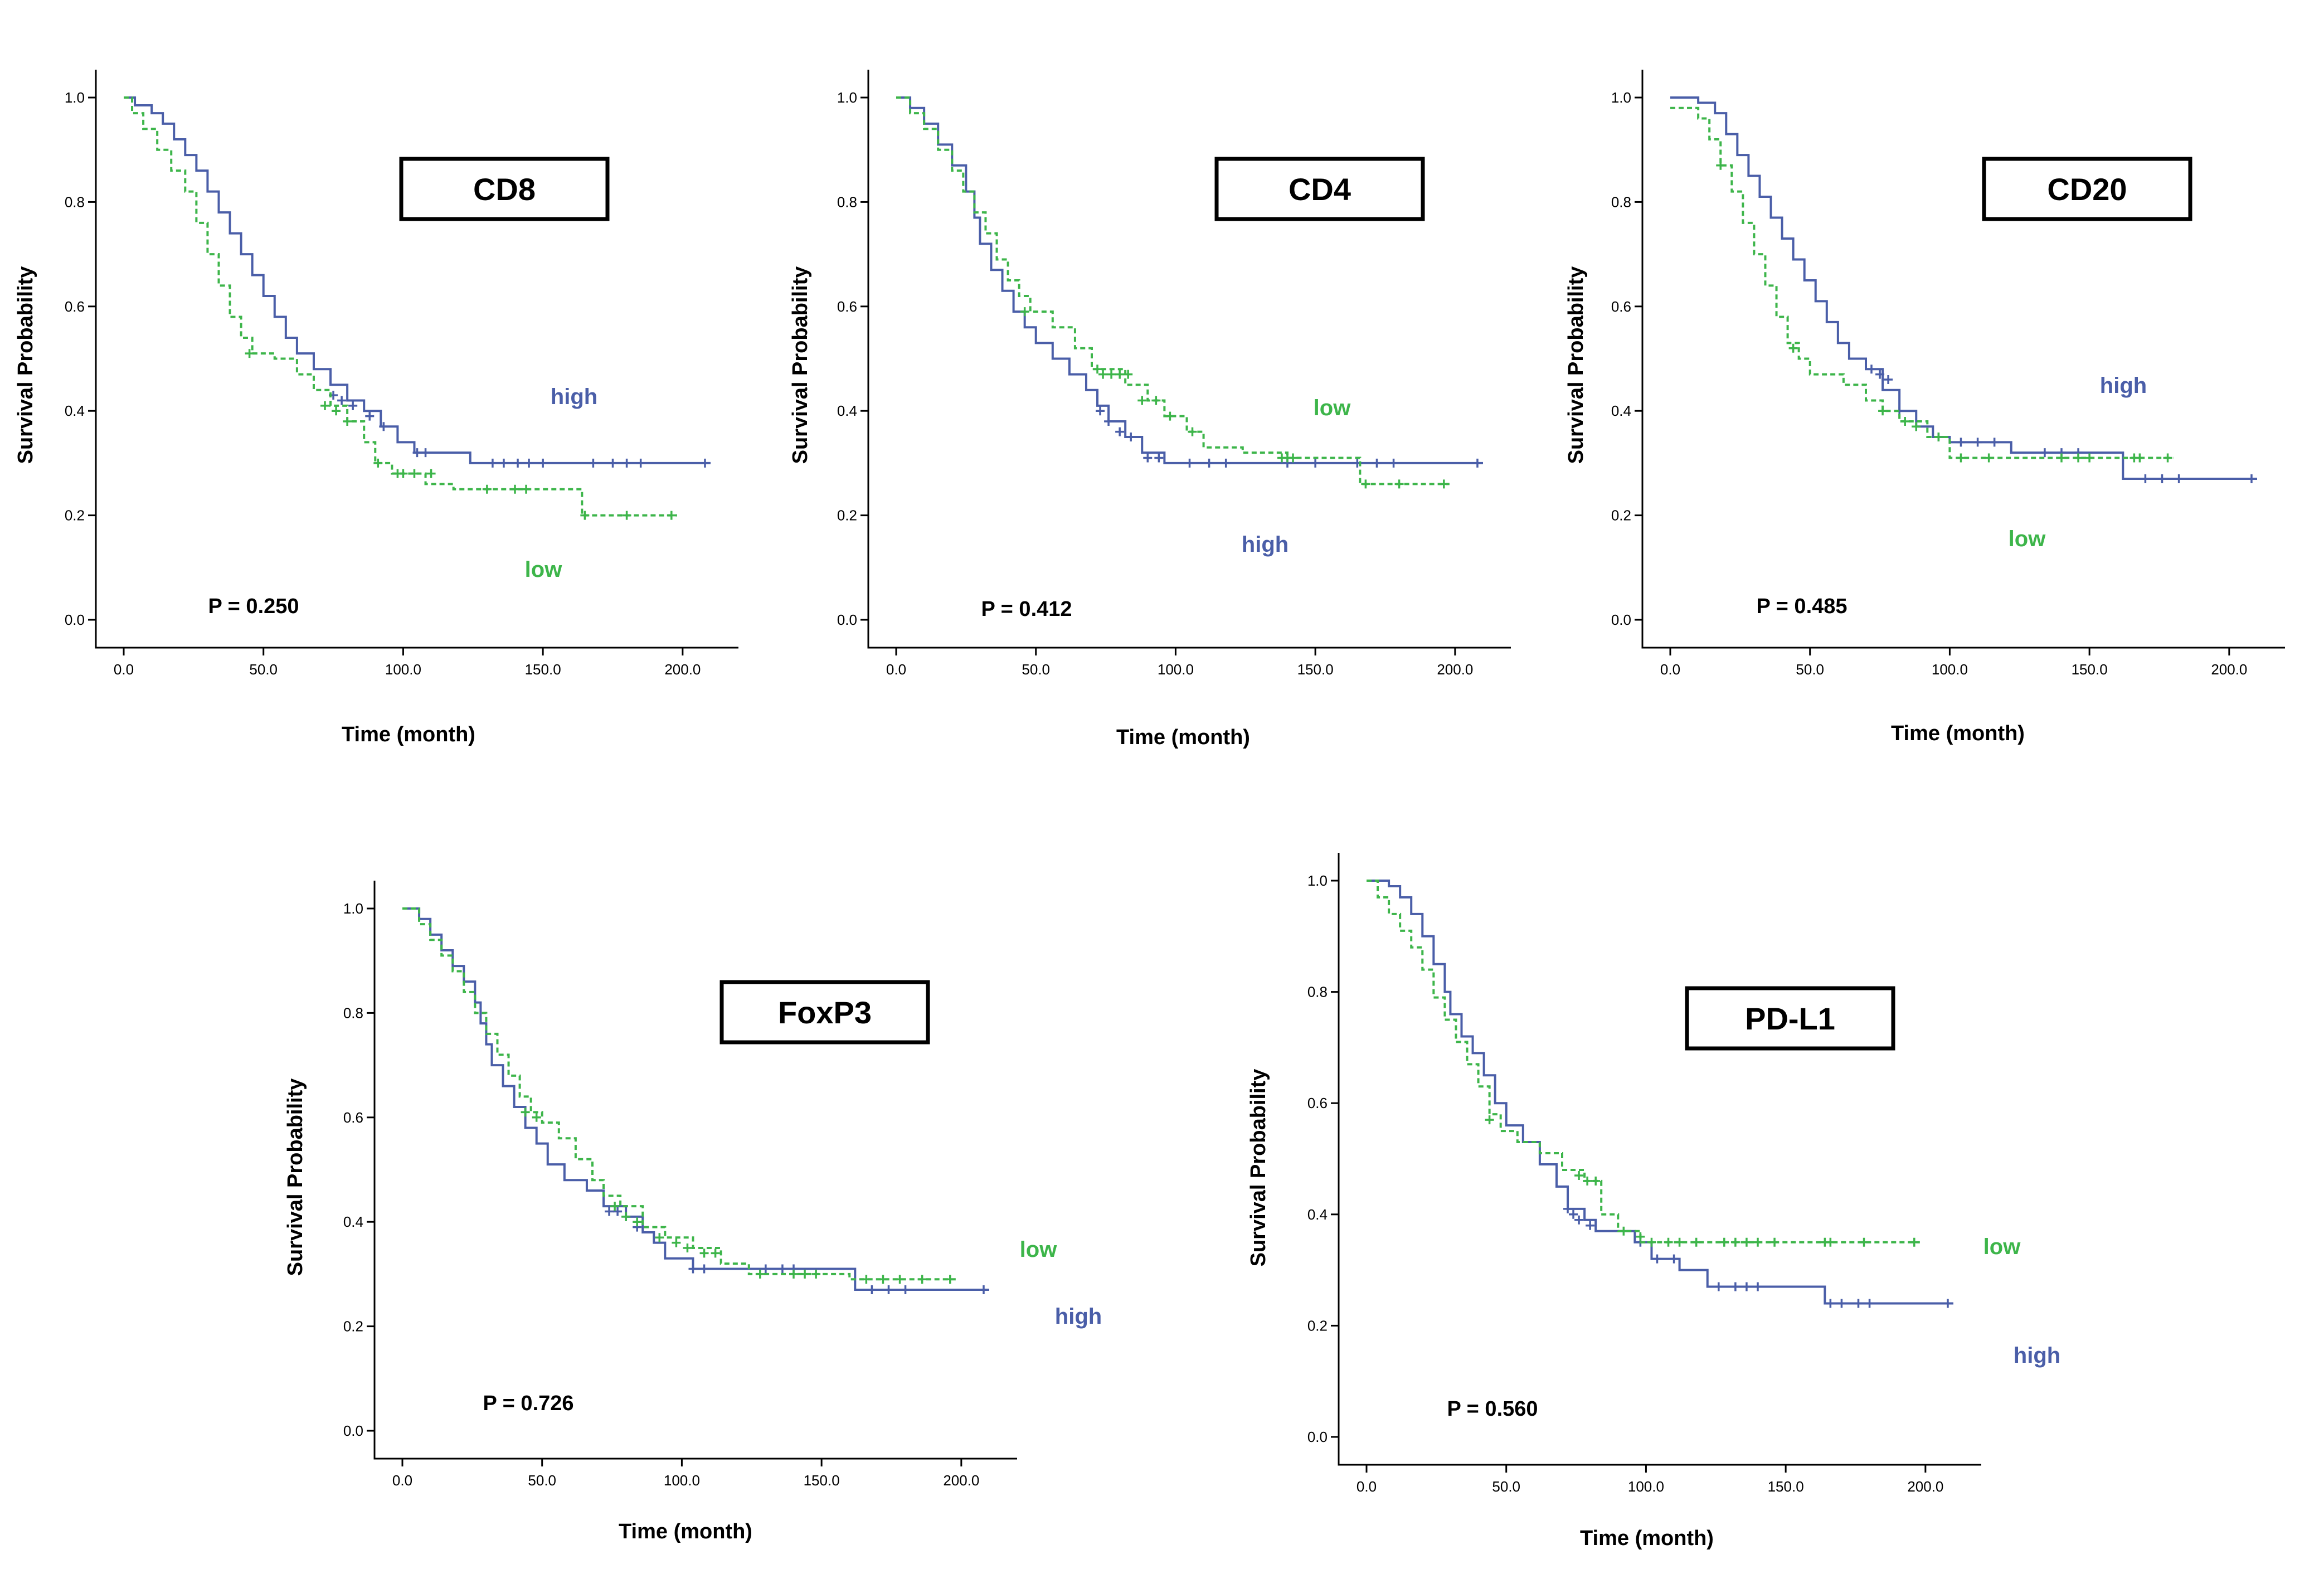 The image size is (2324, 1569). I want to click on y-tick-label: 0.2, so click(1317, 1326).